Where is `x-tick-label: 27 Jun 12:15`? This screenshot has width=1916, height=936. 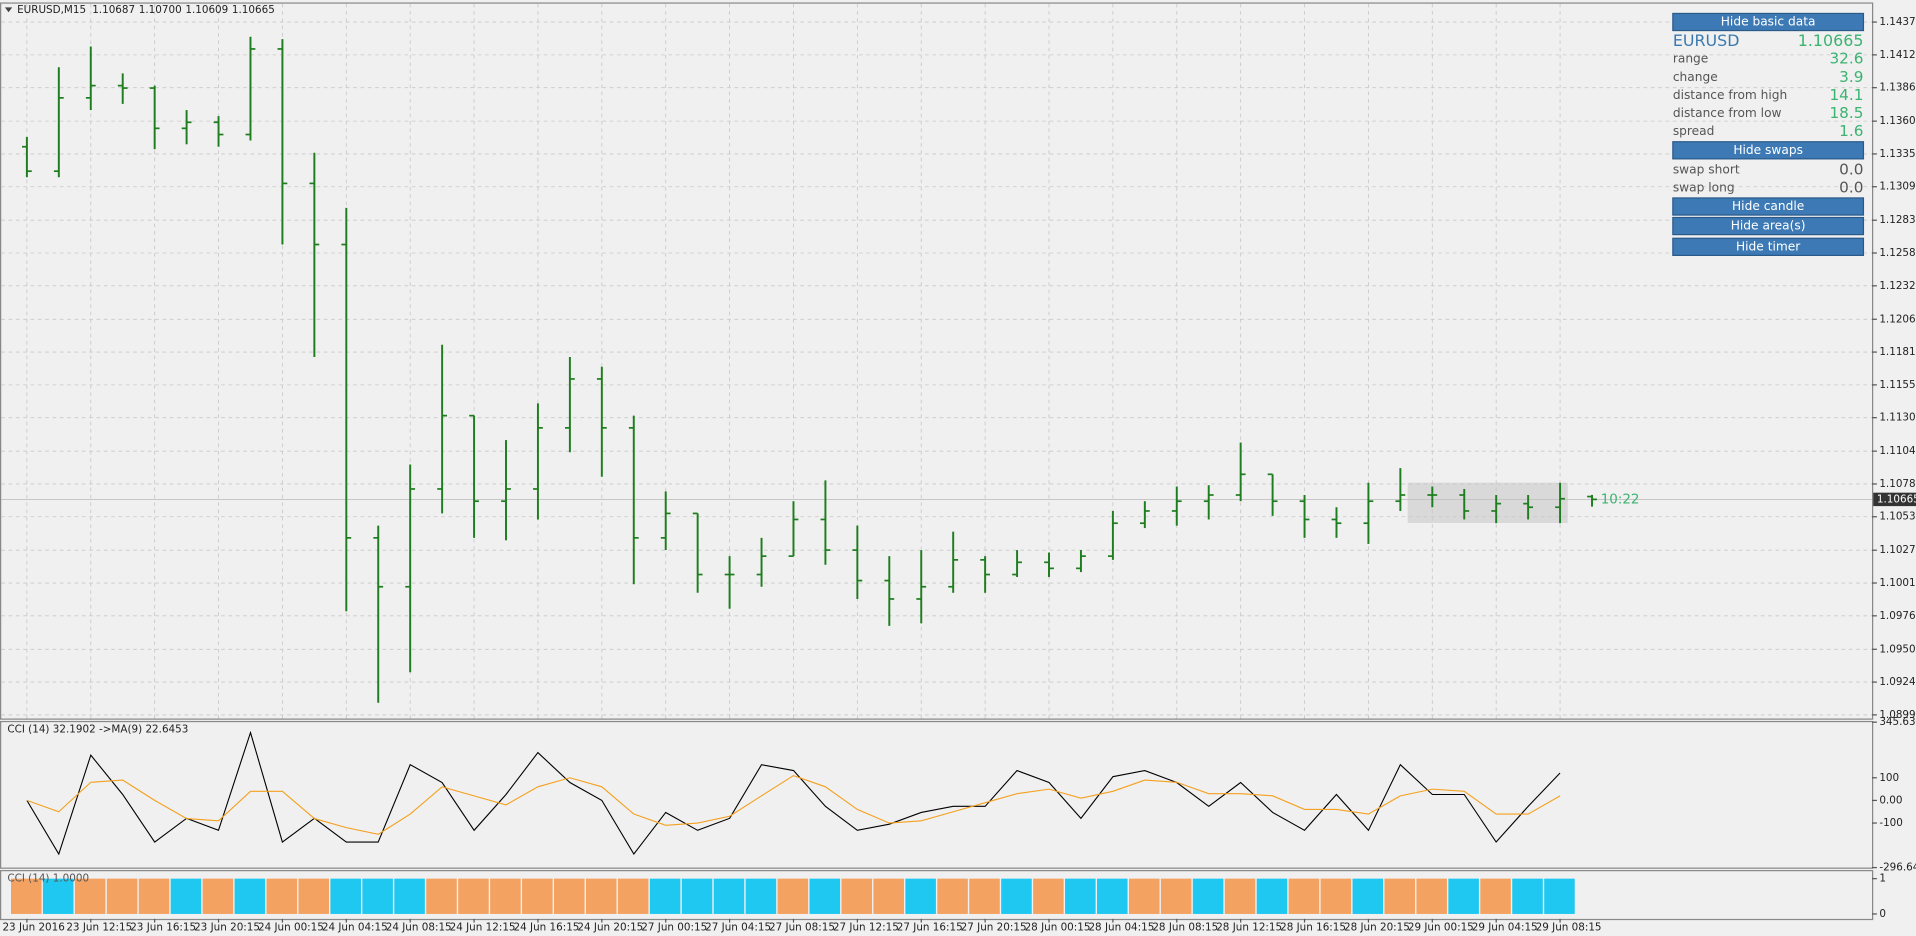
x-tick-label: 27 Jun 12:15 is located at coordinates (866, 927).